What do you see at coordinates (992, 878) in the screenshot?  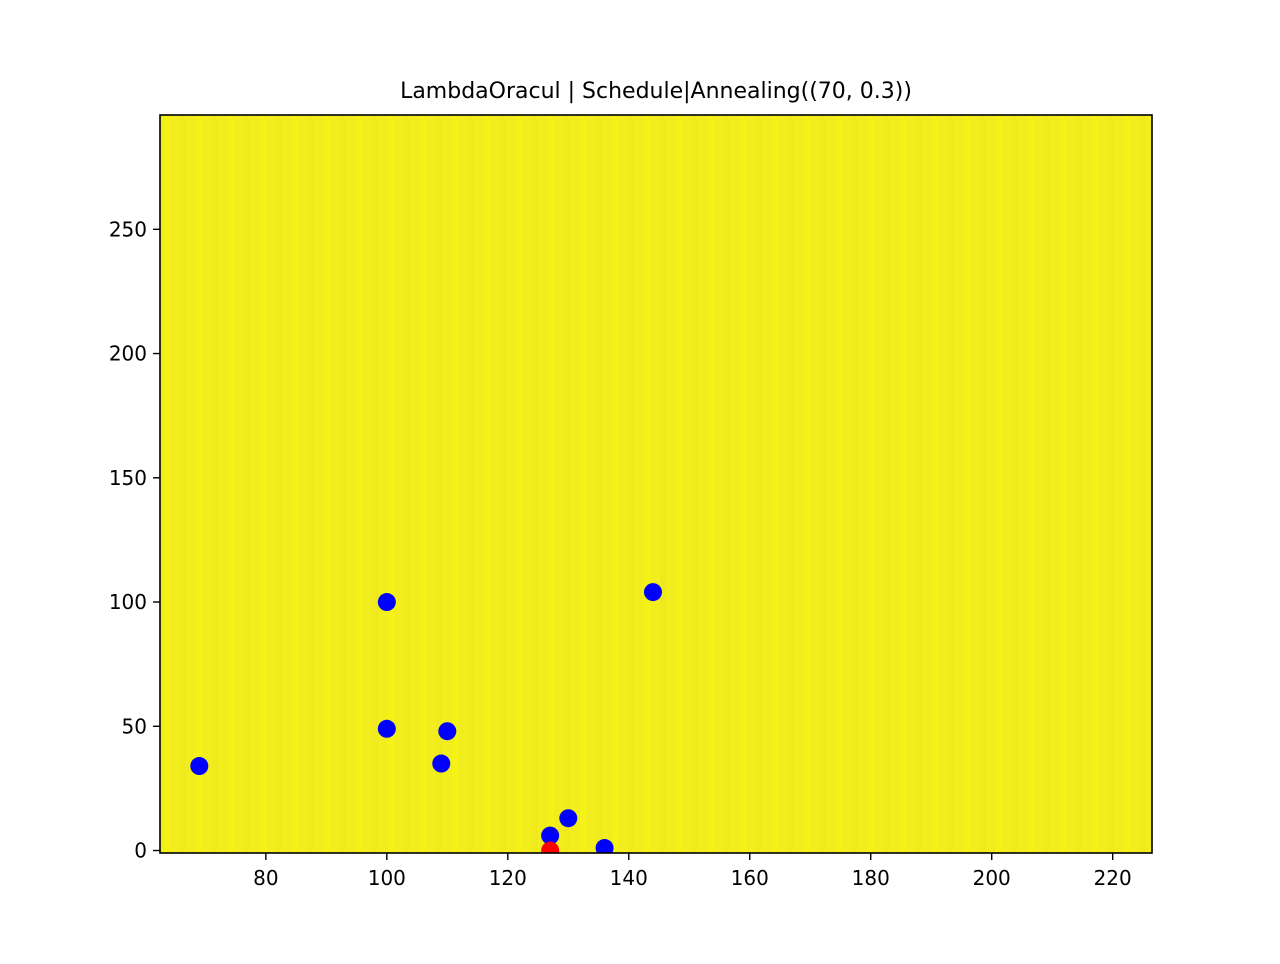 I see `x-tick-label: 200` at bounding box center [992, 878].